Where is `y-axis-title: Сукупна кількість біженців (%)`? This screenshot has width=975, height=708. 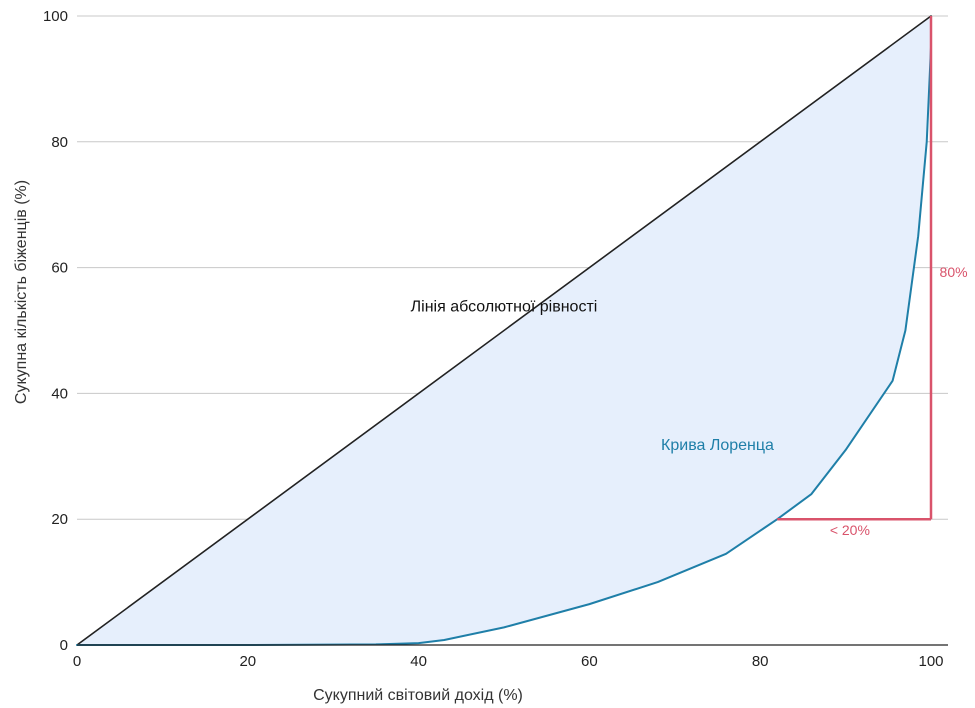 y-axis-title: Сукупна кількість біженців (%) is located at coordinates (21, 292).